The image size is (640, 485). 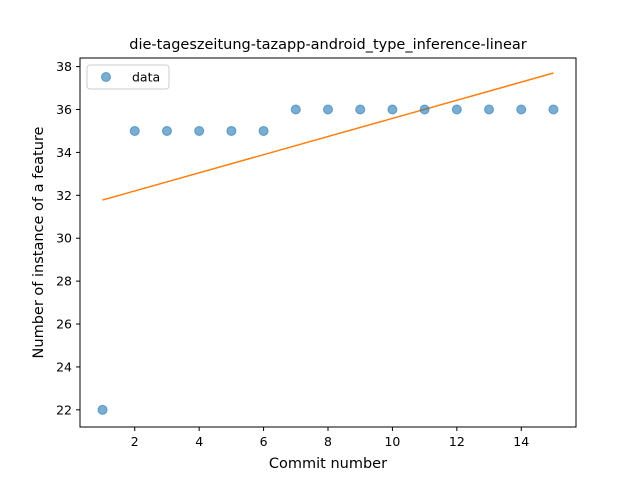 I want to click on x-tick-label: 14, so click(x=521, y=441).